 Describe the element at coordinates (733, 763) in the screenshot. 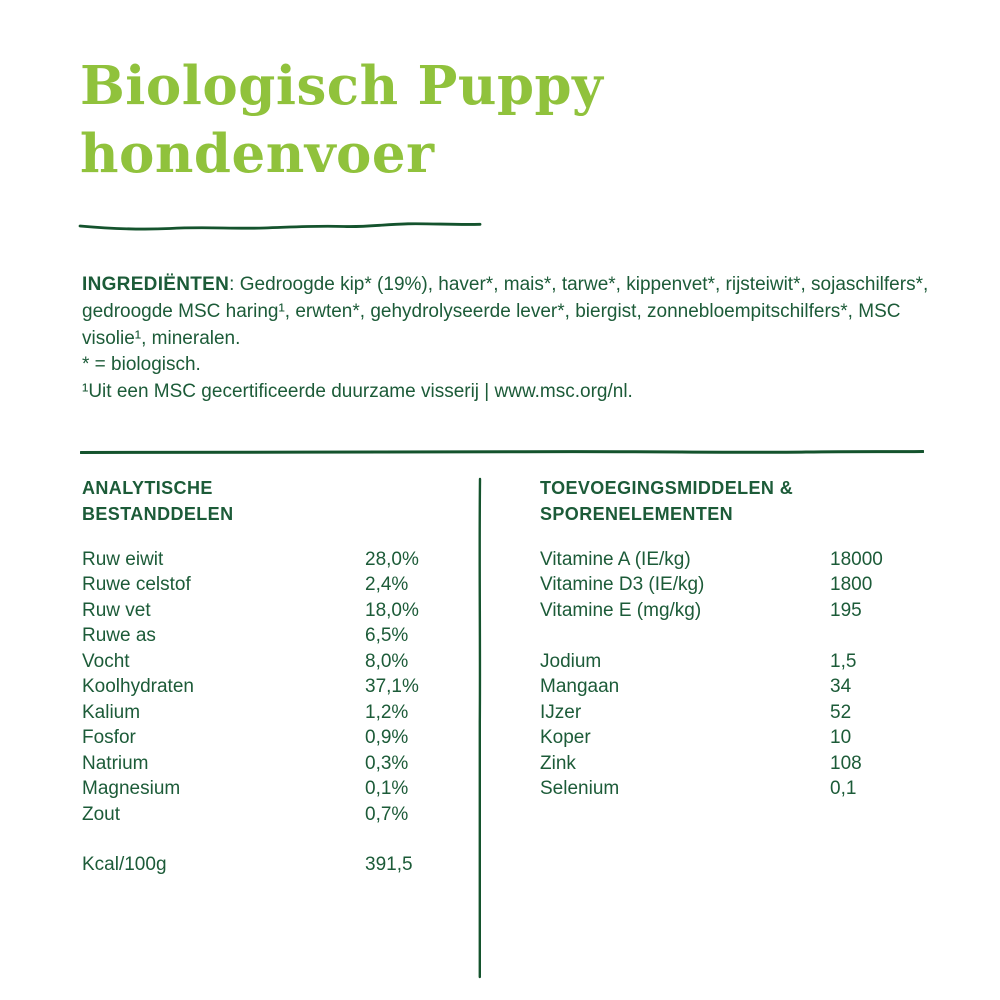

I see `table-row: Zink 108` at that location.